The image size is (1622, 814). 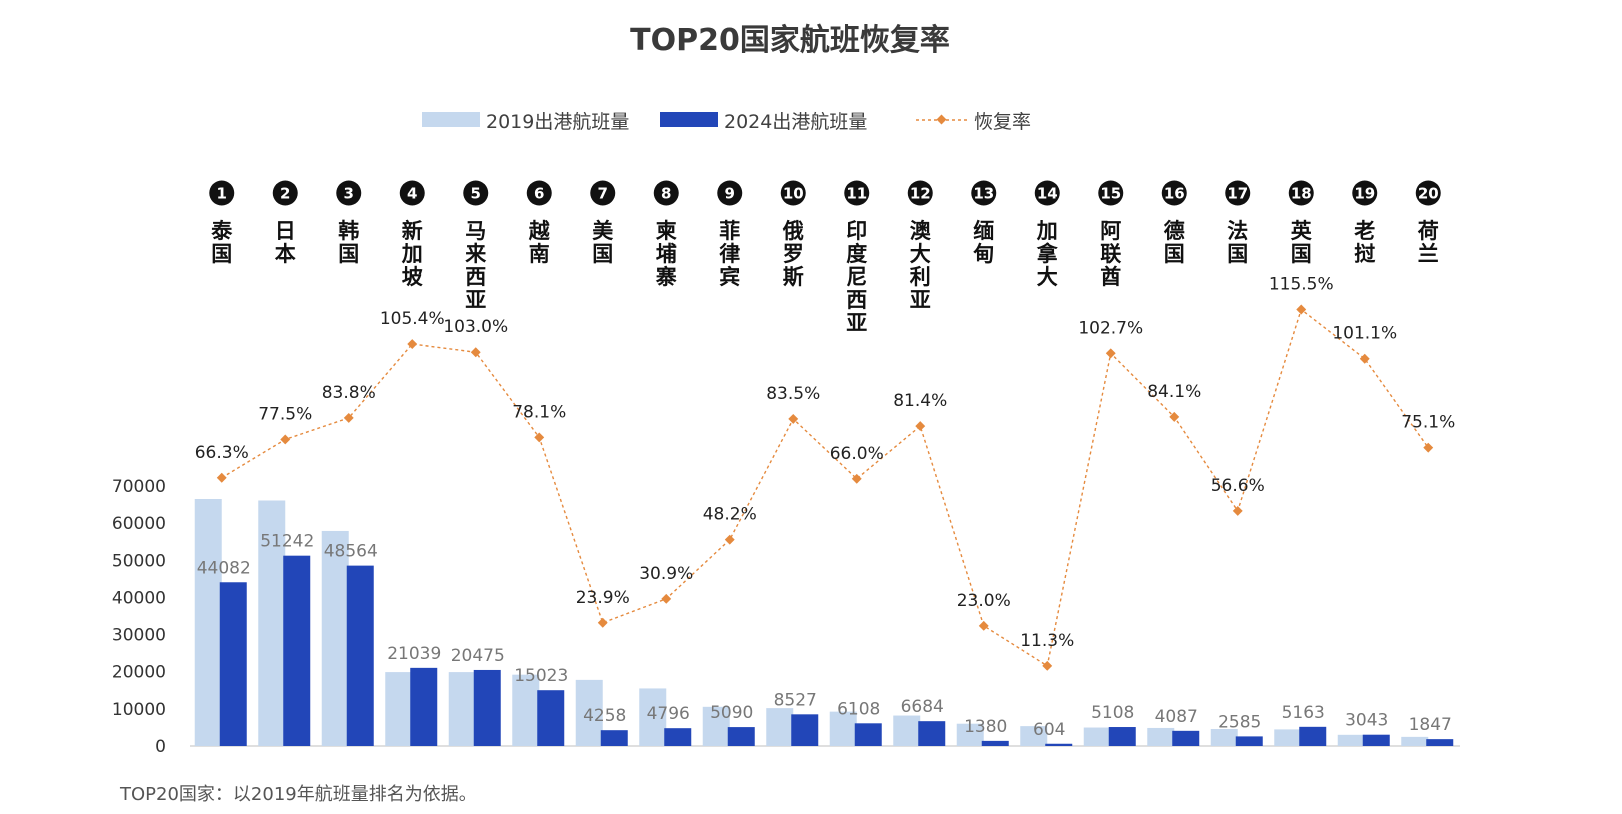 I want to click on rank-number-13: 13, so click(x=983, y=194).